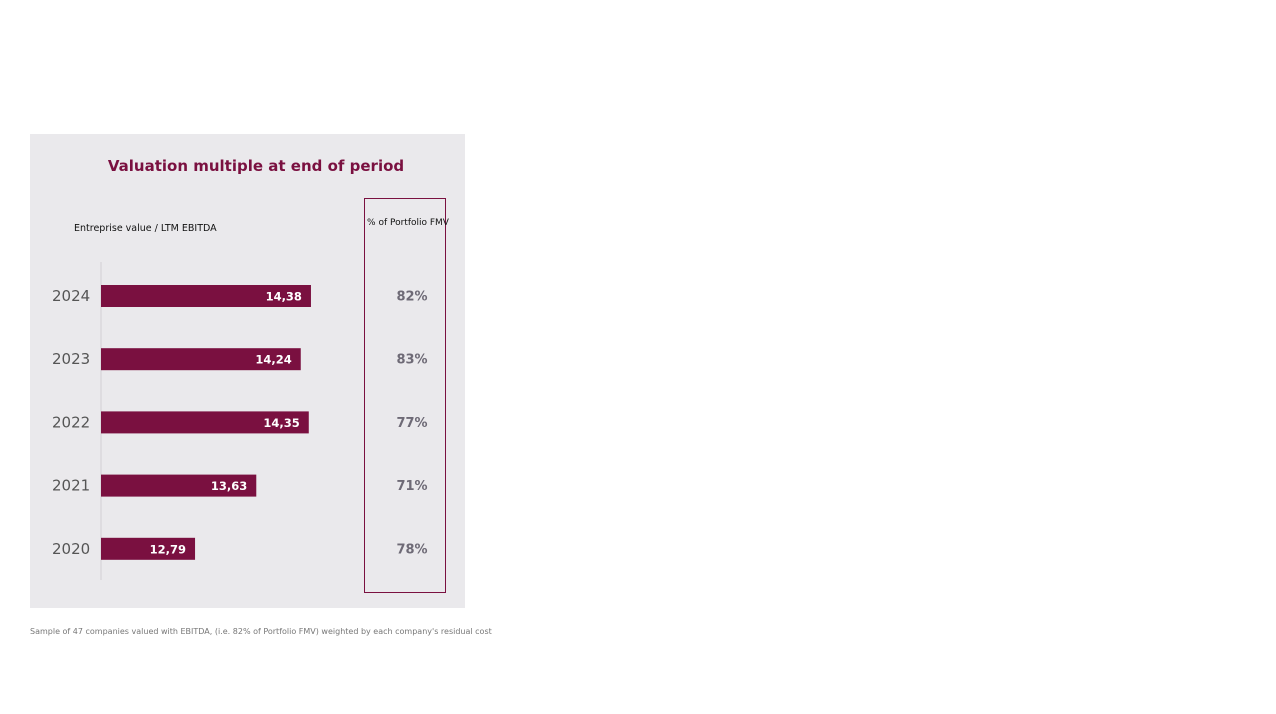  I want to click on category-tick-label: 2022, so click(71, 422).